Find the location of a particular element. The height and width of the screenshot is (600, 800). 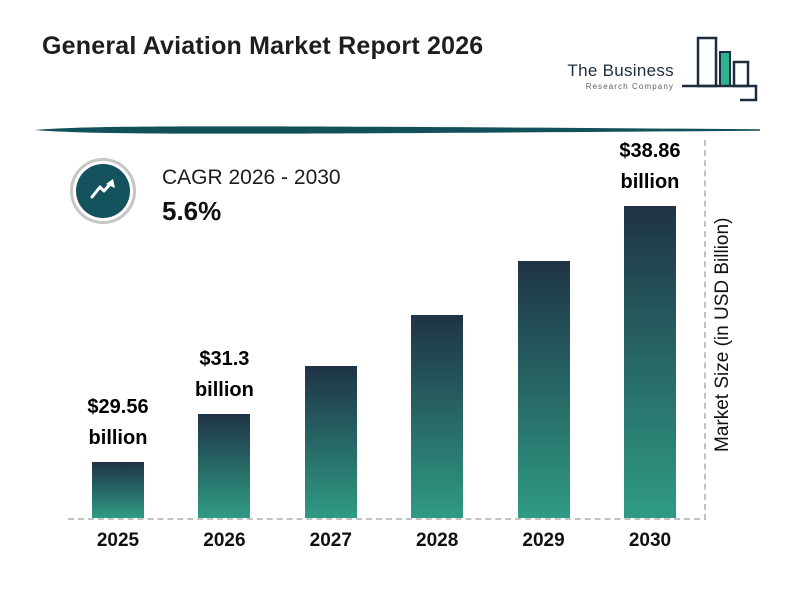

cagr-texts: CAGR 2026 - 2030 5.6% is located at coordinates (251, 192).